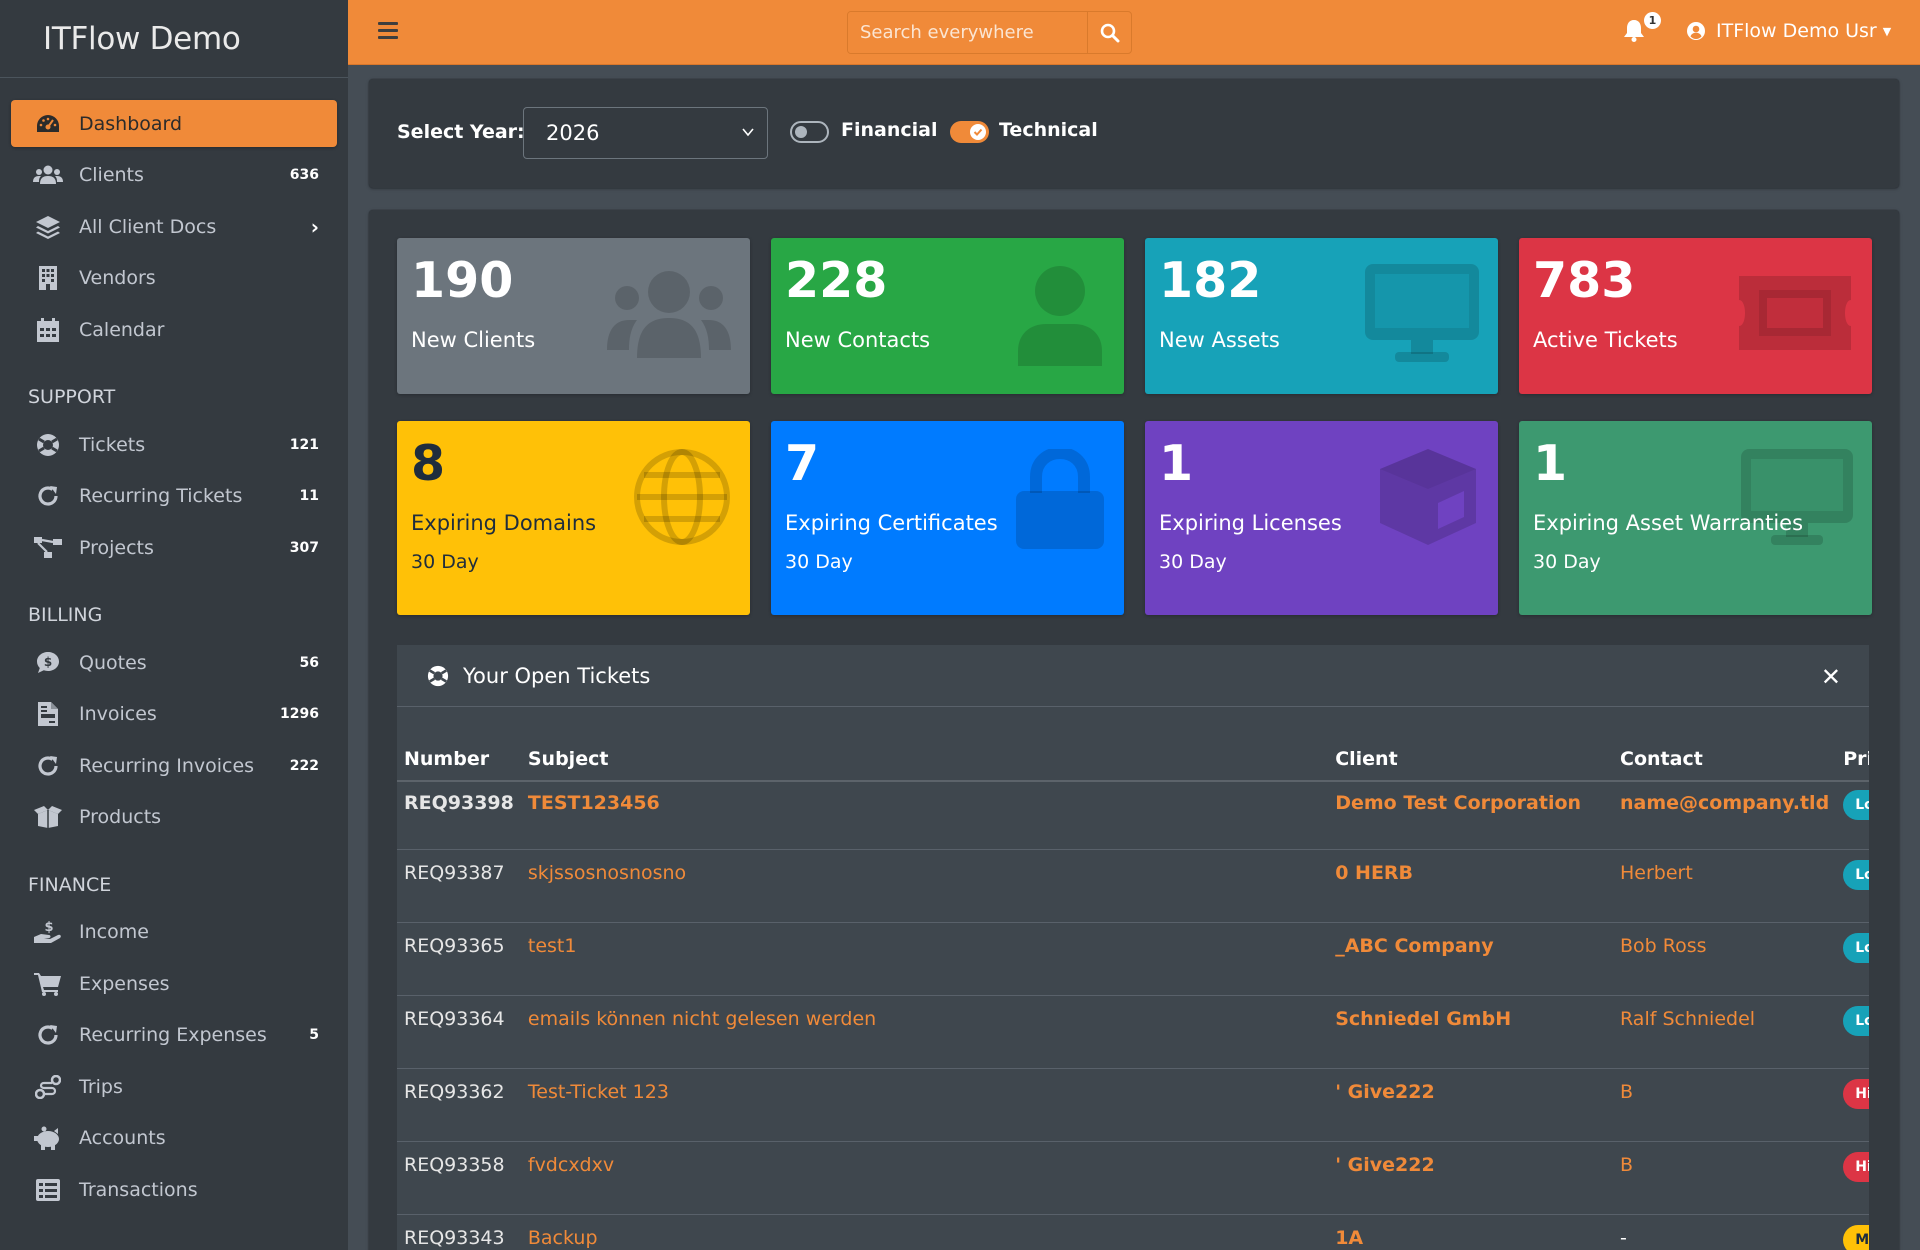 The image size is (1920, 1250). What do you see at coordinates (1321, 316) in the screenshot?
I see `stat-box-new-assets: 182 New Assets` at bounding box center [1321, 316].